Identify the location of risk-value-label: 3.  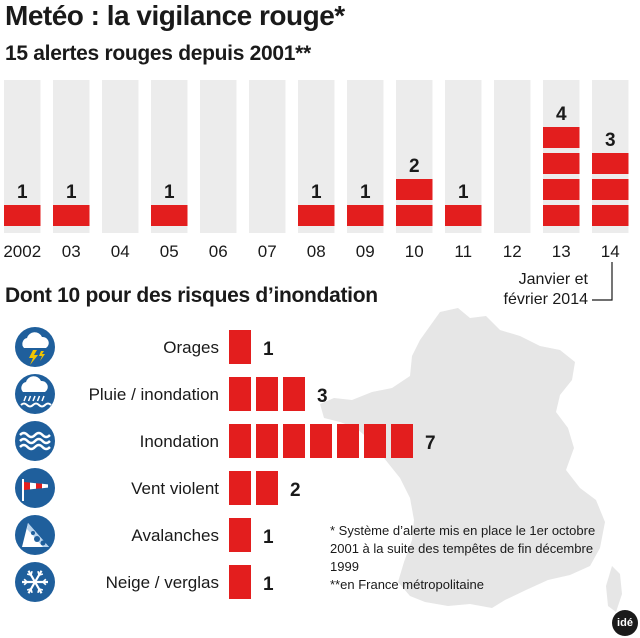
(322, 396).